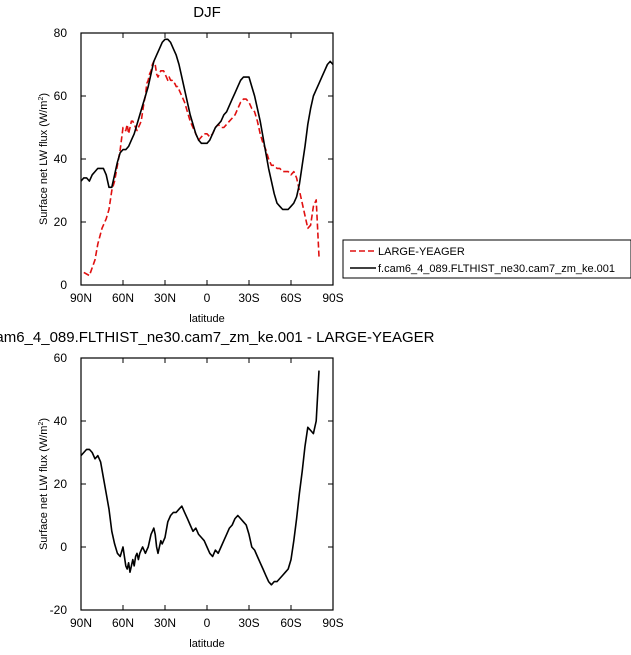 The width and height of the screenshot is (631, 655). Describe the element at coordinates (63, 547) in the screenshot. I see `bottom-y-tick-label: 0` at that location.